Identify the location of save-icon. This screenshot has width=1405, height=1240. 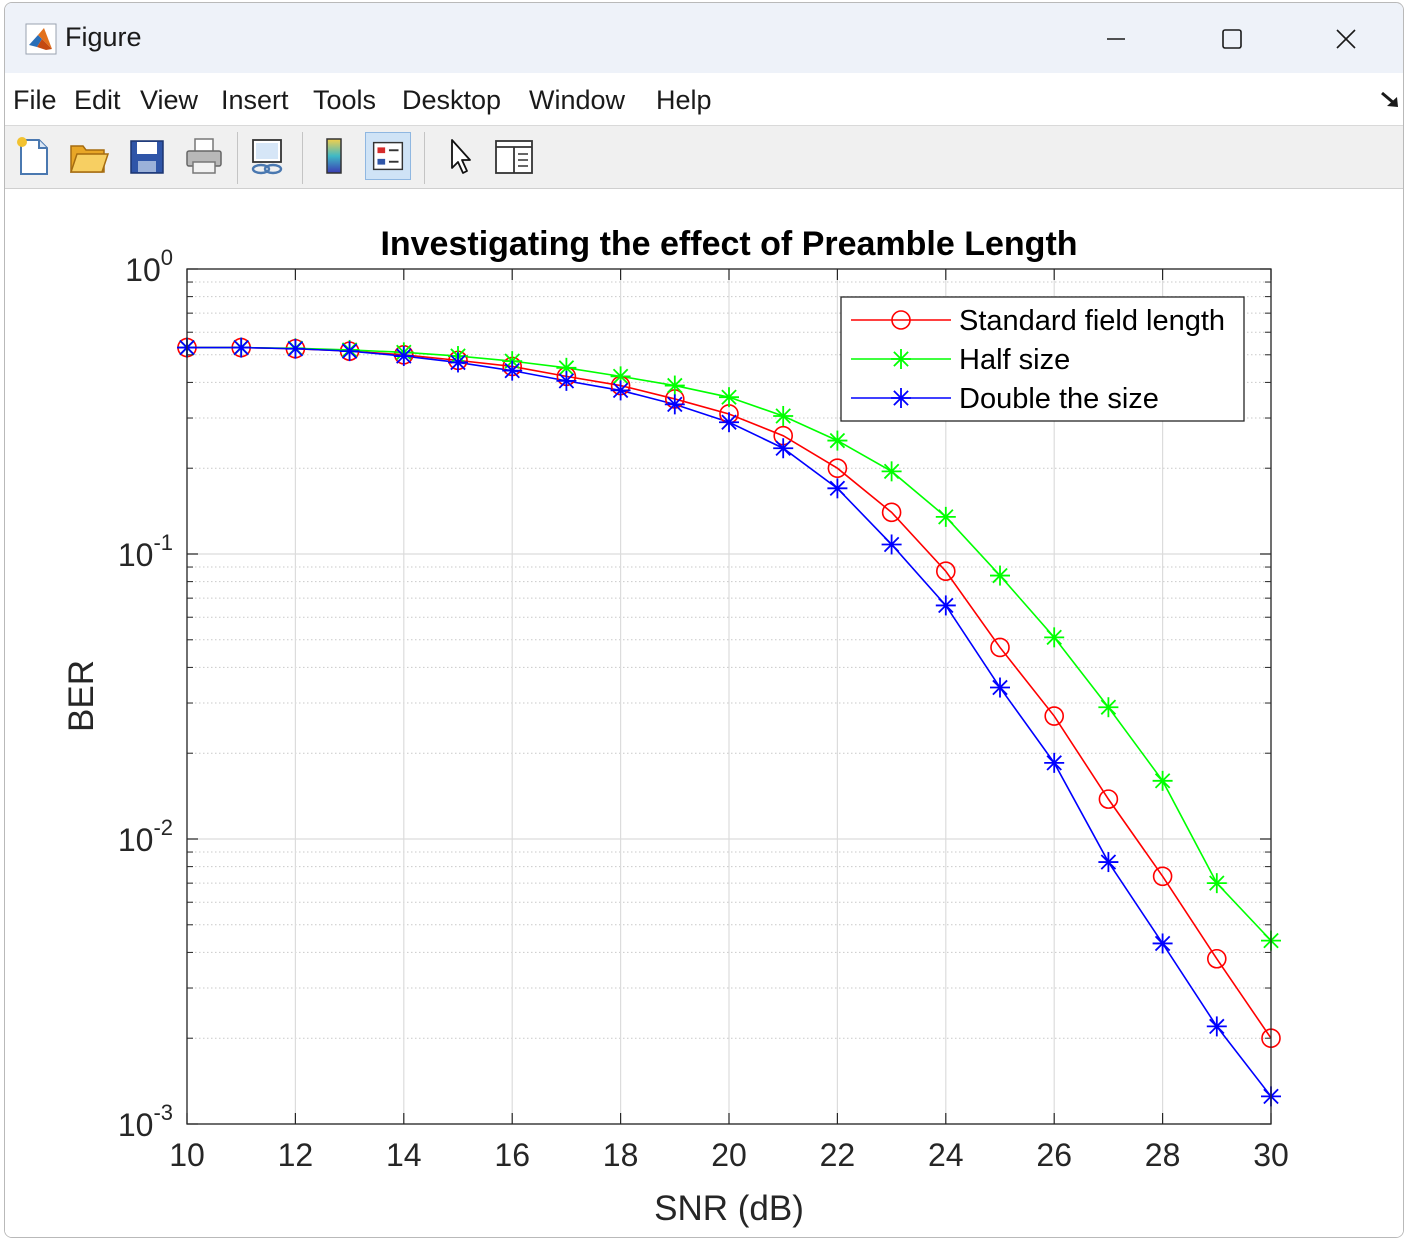
(147, 156).